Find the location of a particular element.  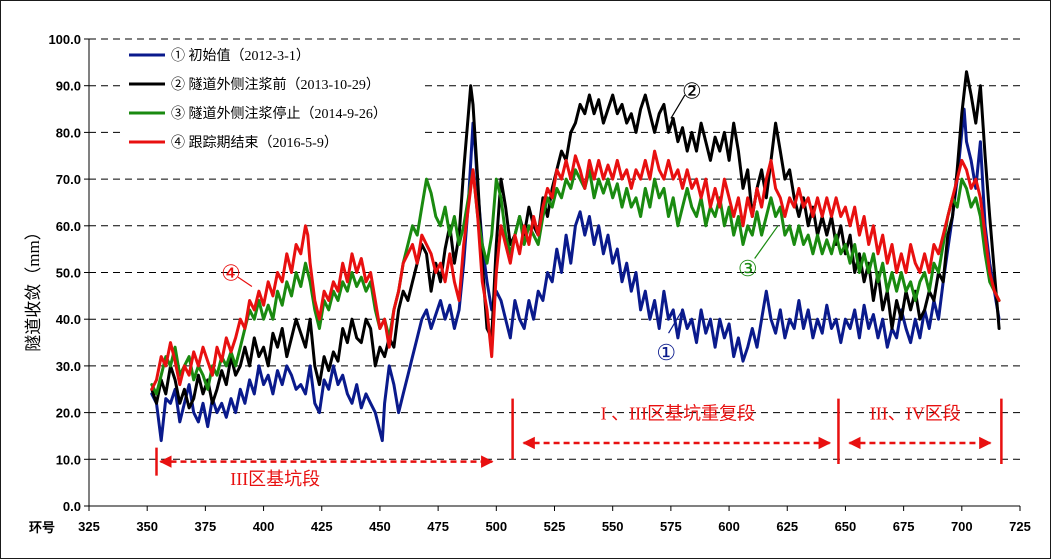

x-tick-label-8: 525 is located at coordinates (555, 526).